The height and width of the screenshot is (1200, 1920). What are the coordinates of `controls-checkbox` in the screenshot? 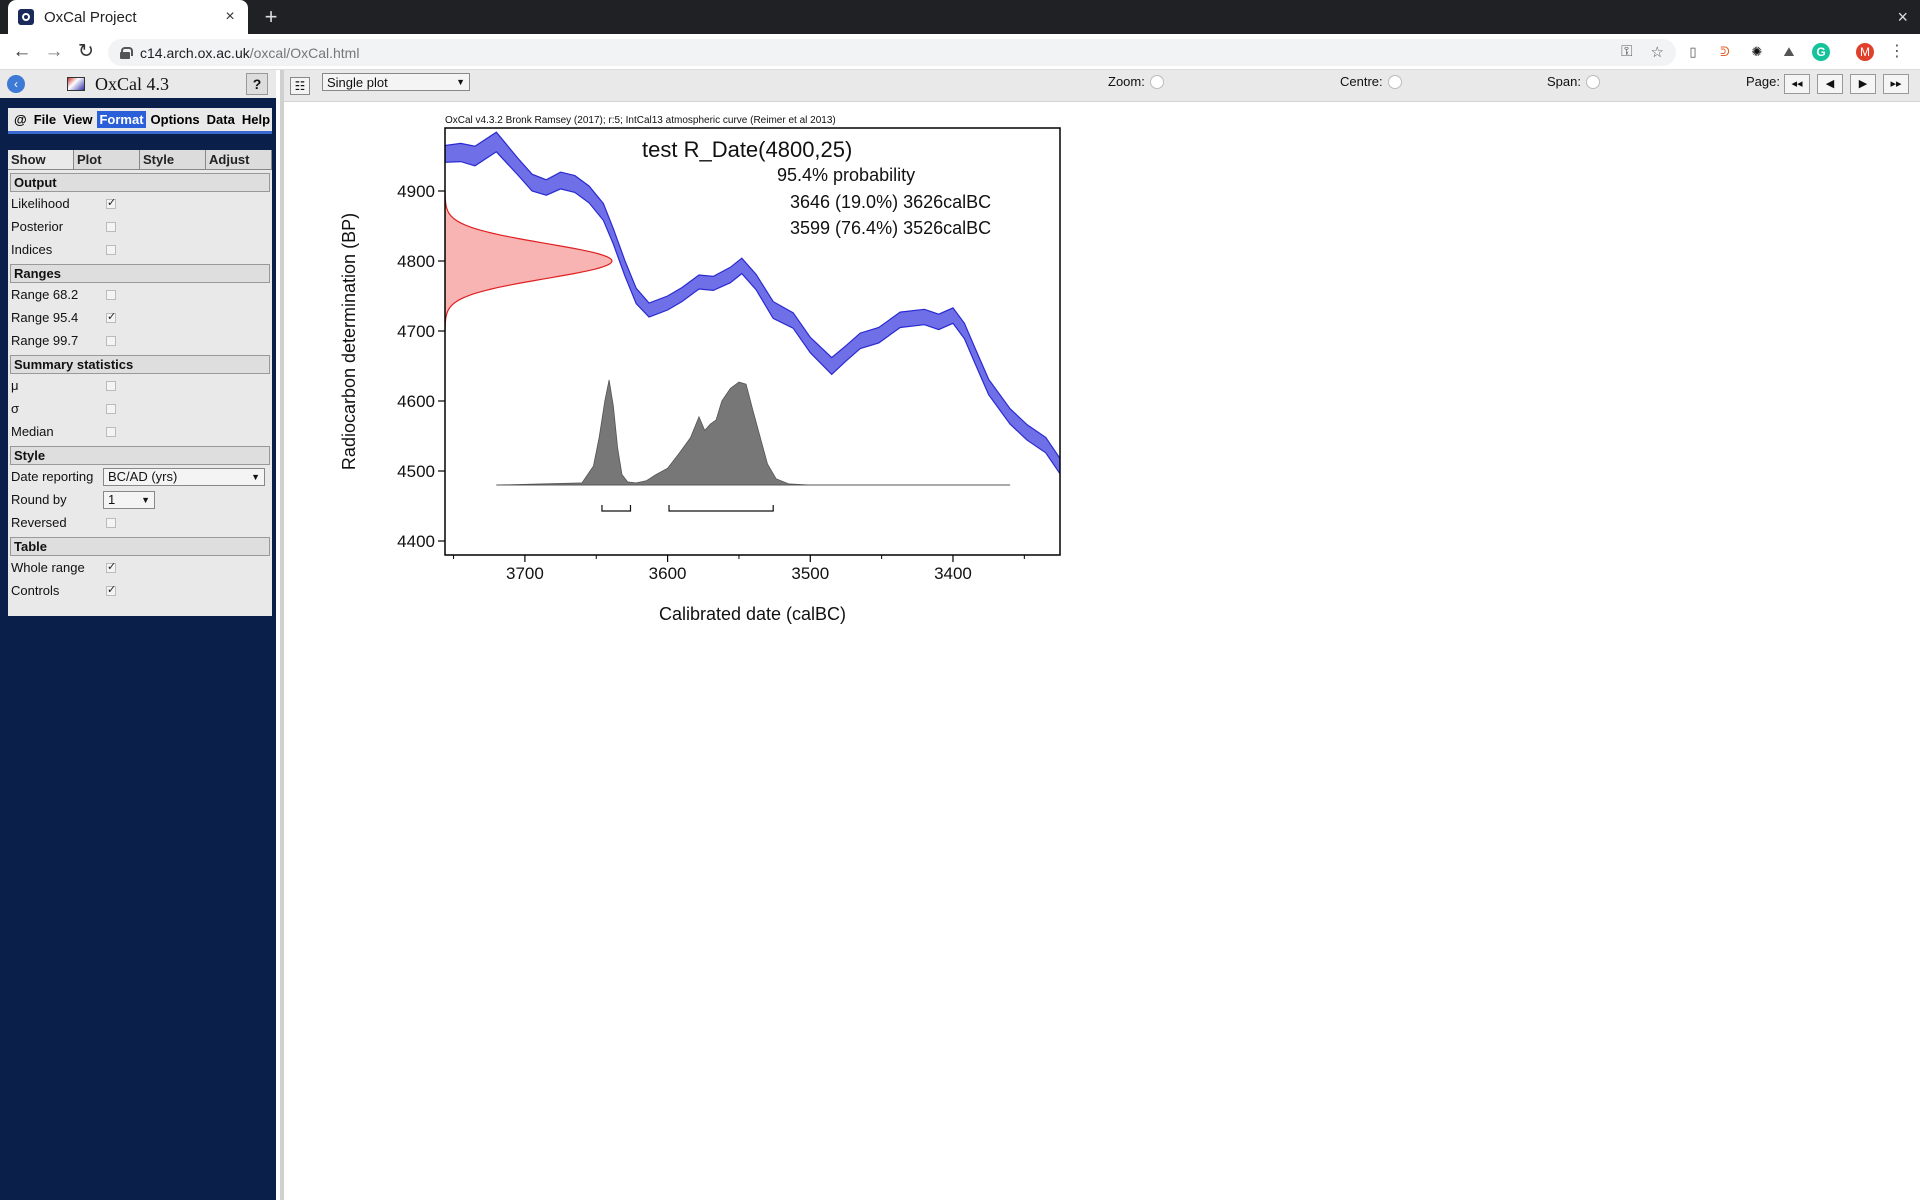 It's located at (111, 589).